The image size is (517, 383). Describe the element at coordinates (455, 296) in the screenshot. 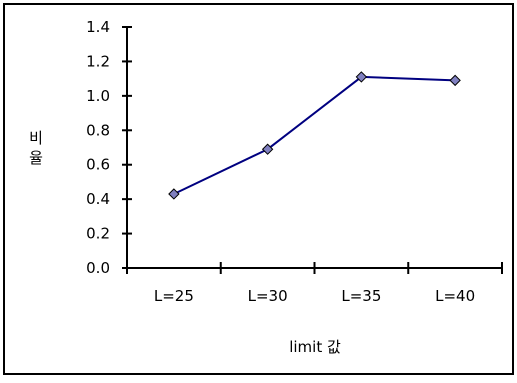

I see `x-tick-label: L=40` at that location.